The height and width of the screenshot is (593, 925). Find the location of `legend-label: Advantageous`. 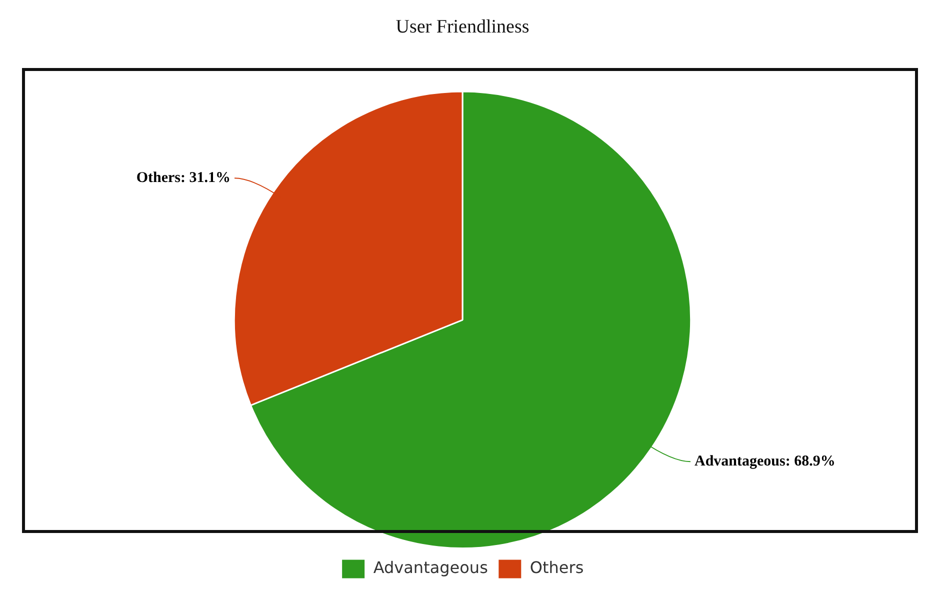

legend-label: Advantageous is located at coordinates (430, 568).